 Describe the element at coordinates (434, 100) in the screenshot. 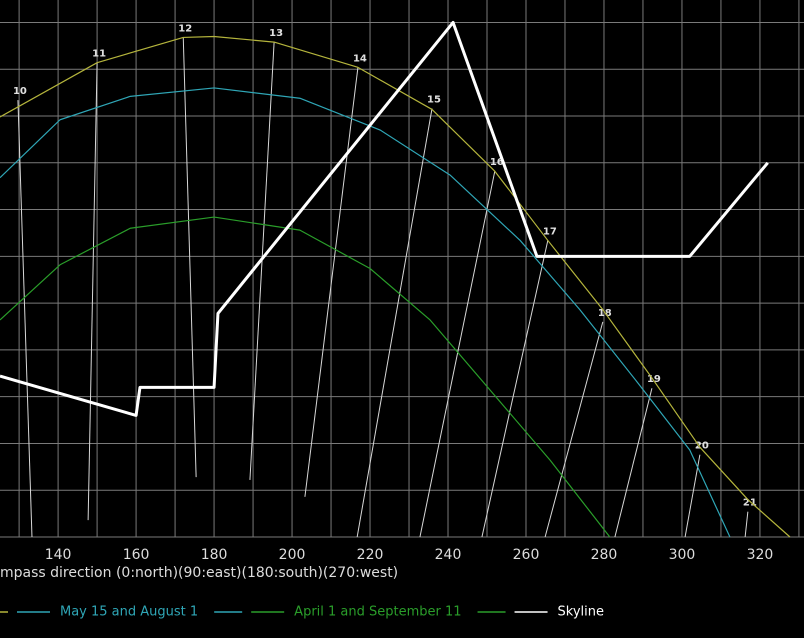

I see `hour-label: 15` at that location.